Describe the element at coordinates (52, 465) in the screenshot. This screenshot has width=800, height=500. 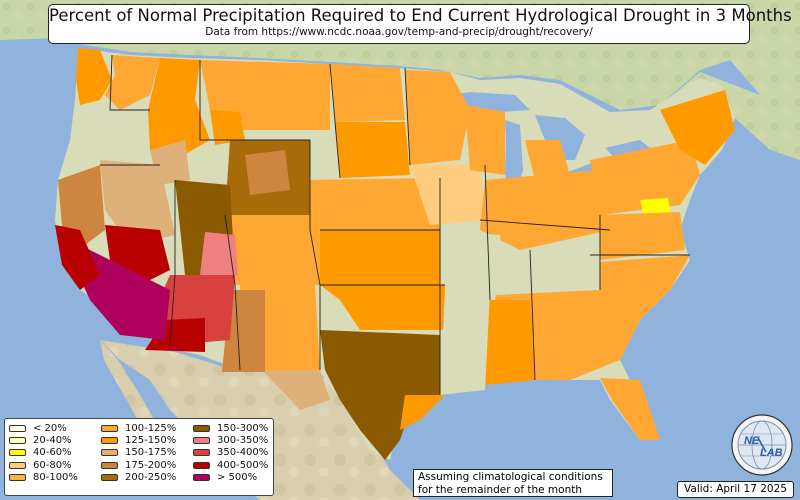
I see `legend-label: 60-80%` at that location.